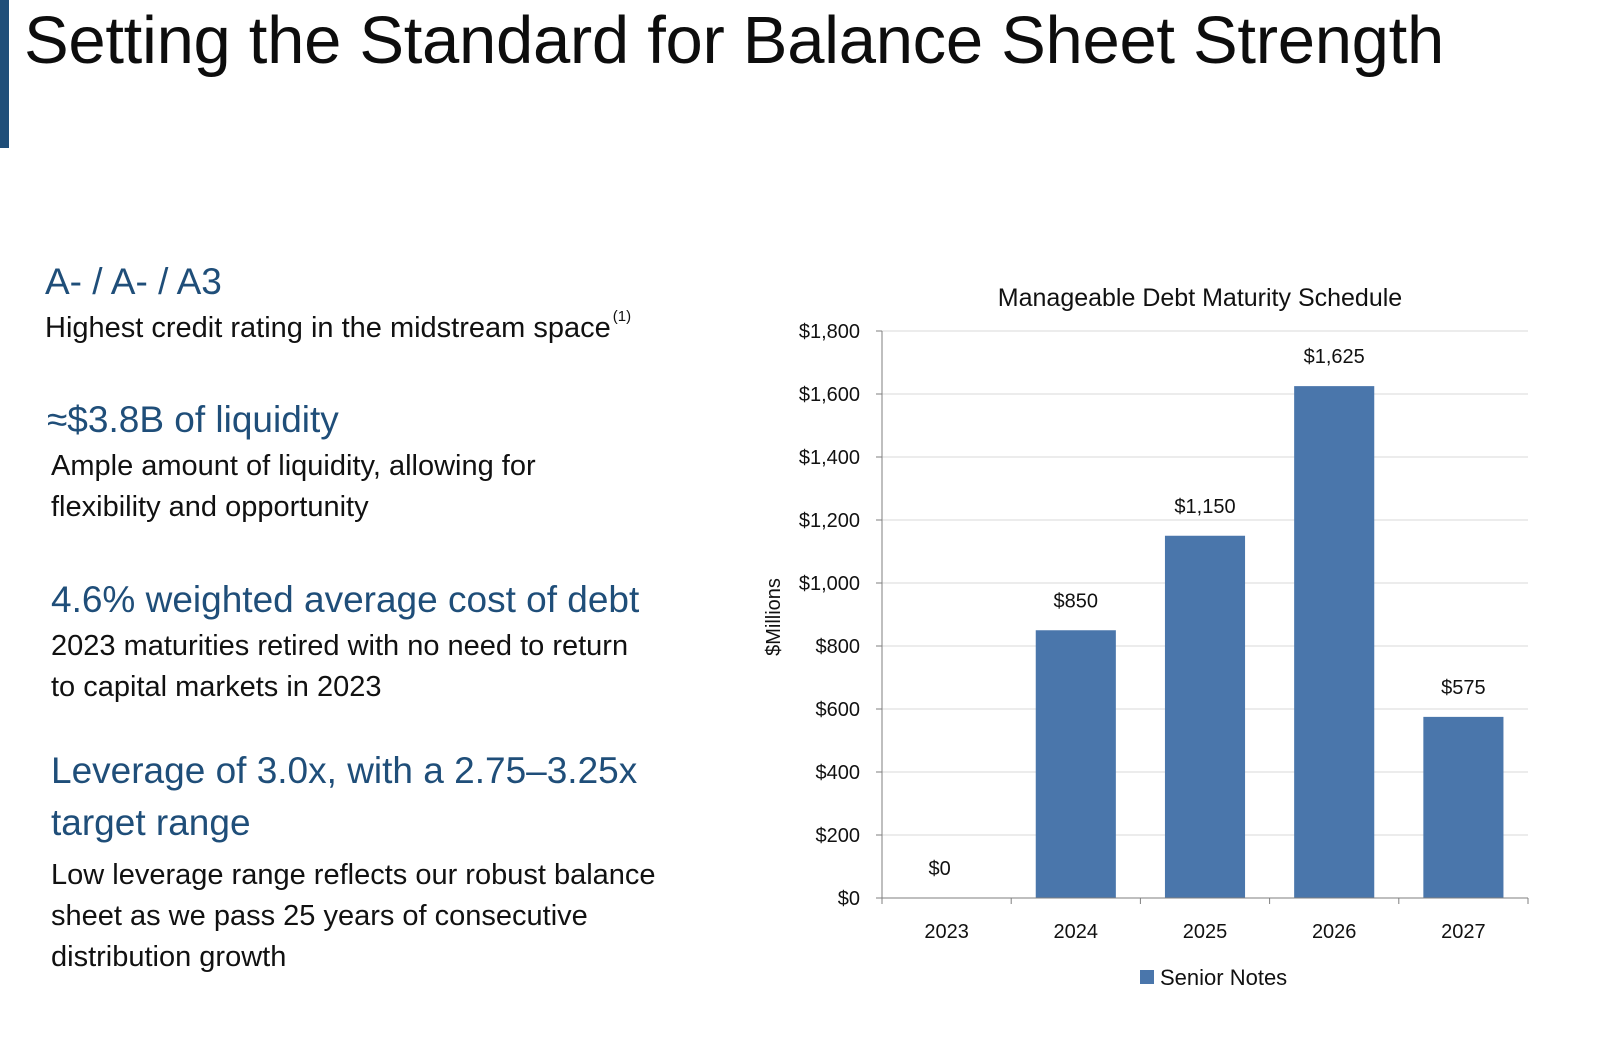  What do you see at coordinates (1269, 642) in the screenshot?
I see `bars` at bounding box center [1269, 642].